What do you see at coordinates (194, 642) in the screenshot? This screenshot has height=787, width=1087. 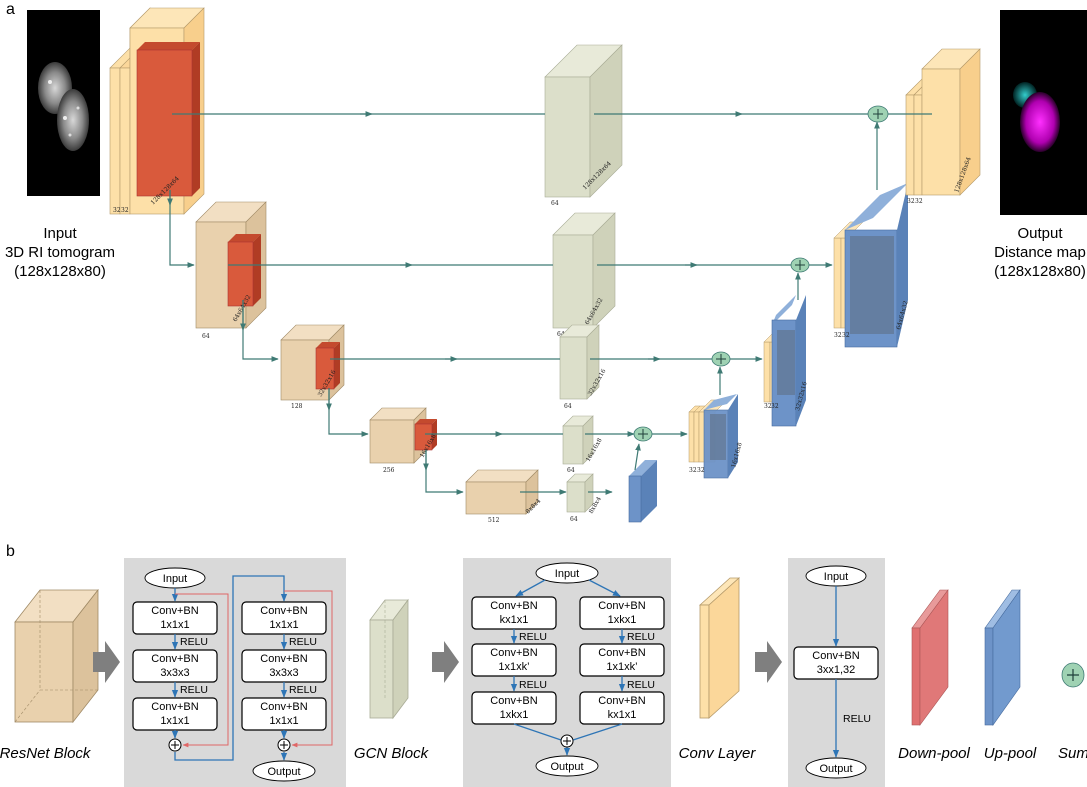 I see `resnet-c1-relu1: RELU` at bounding box center [194, 642].